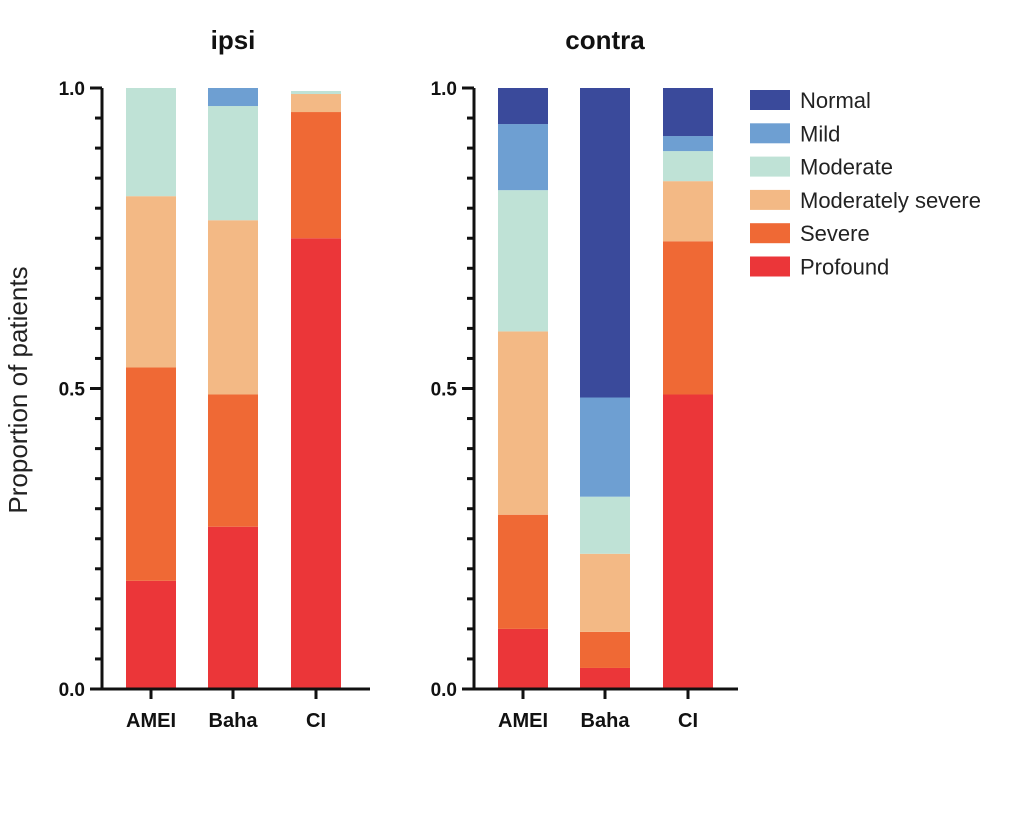 The image size is (1024, 823). What do you see at coordinates (523, 106) in the screenshot?
I see `contra-bar-amei-normal` at bounding box center [523, 106].